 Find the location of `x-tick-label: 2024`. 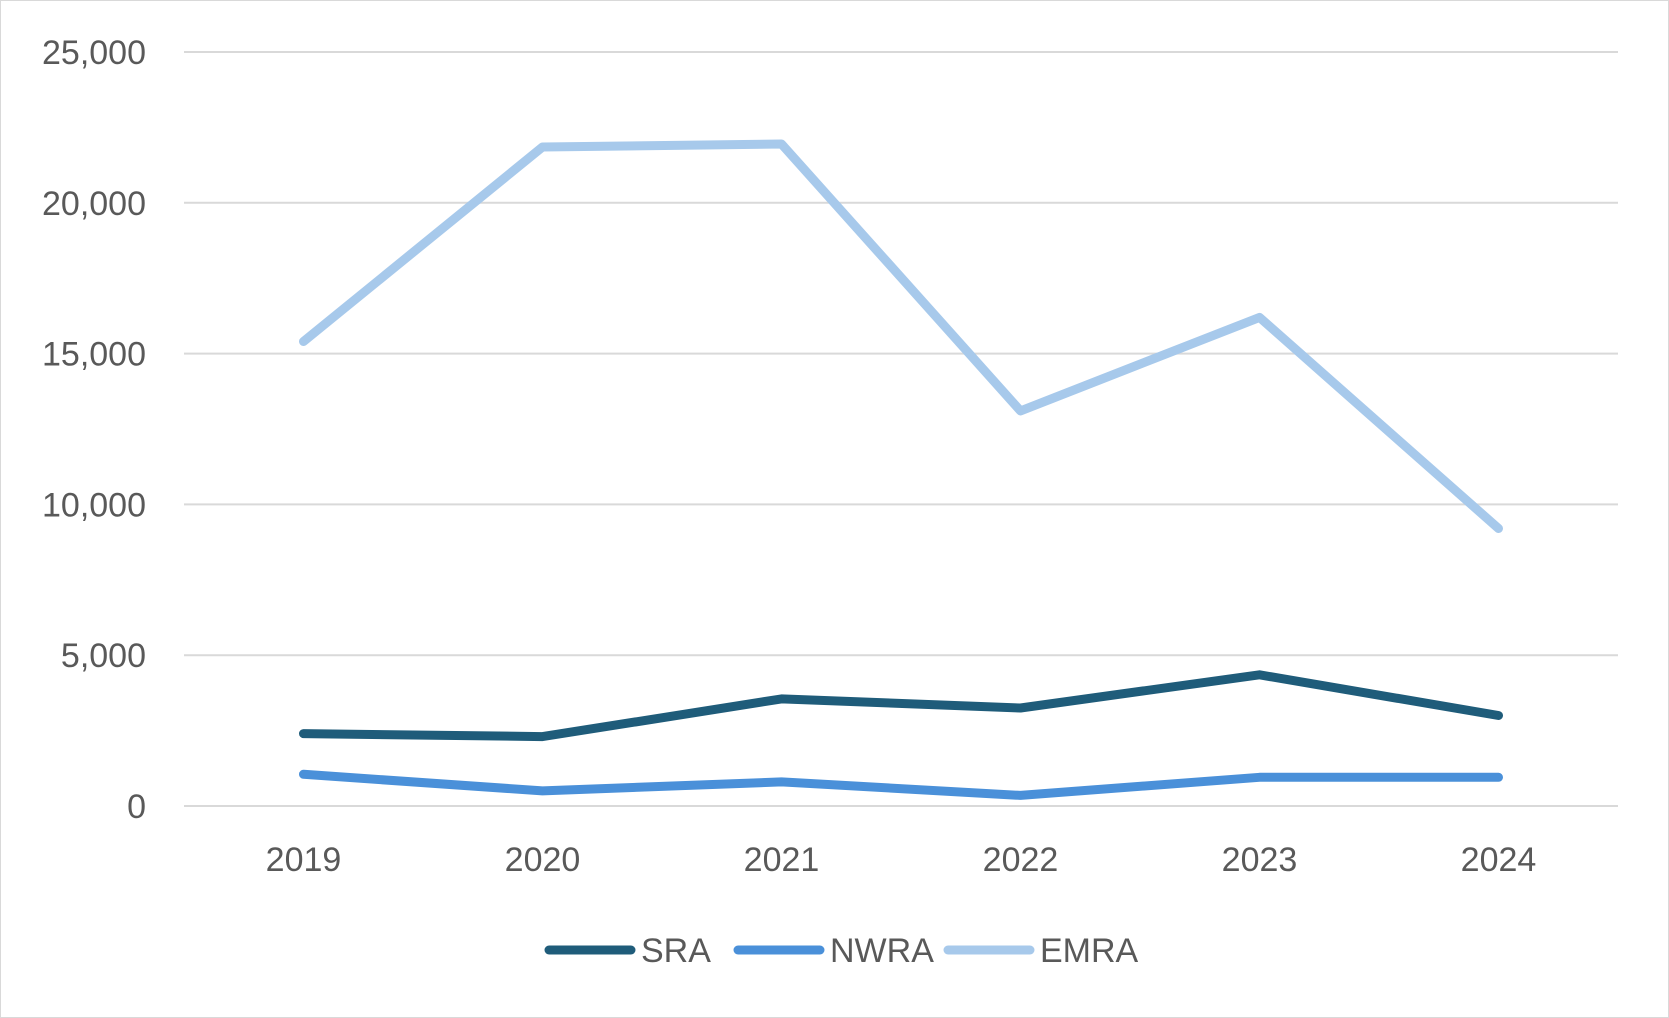

x-tick-label: 2024 is located at coordinates (1499, 860).